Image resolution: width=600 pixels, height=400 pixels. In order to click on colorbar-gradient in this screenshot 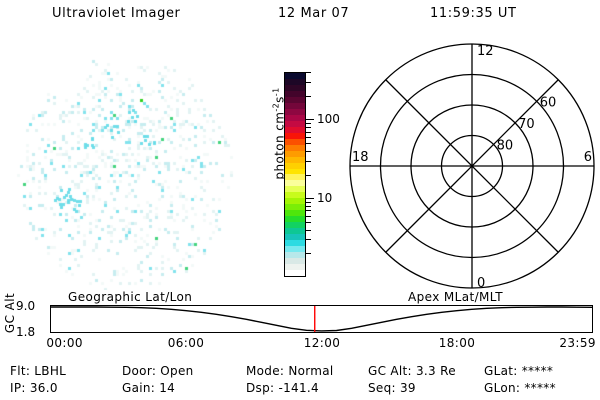, I will do `click(295, 174)`.